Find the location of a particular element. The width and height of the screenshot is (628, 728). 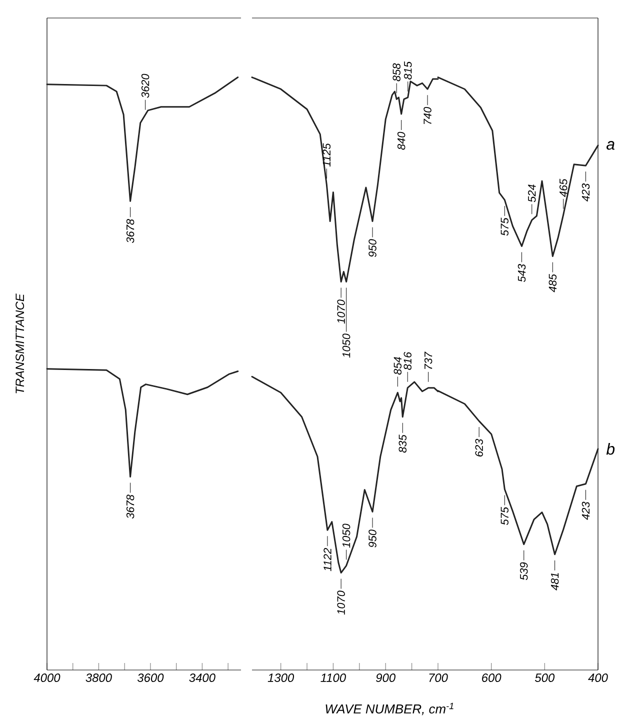

annotation: 623 is located at coordinates (479, 447).